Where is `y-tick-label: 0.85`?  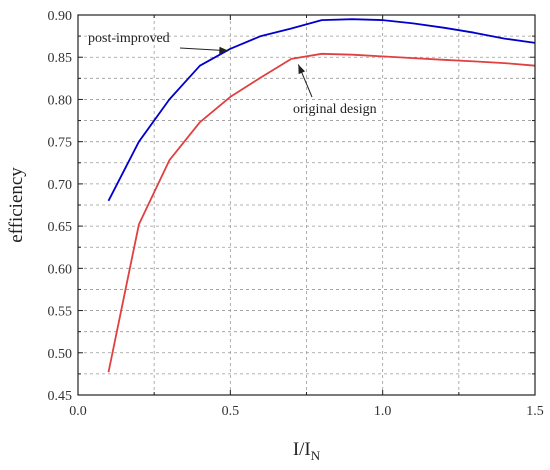 y-tick-label: 0.85 is located at coordinates (60, 58).